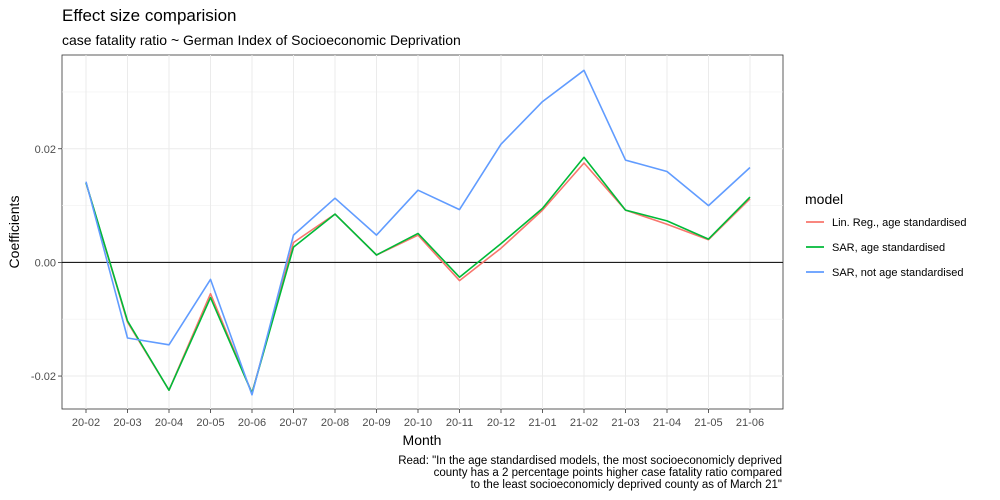  I want to click on y-tick-label: 0.00, so click(45, 263).